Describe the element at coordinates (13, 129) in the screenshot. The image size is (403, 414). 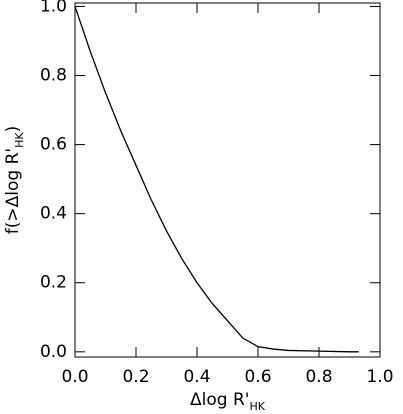
I see `y-axis-label-part: )` at that location.